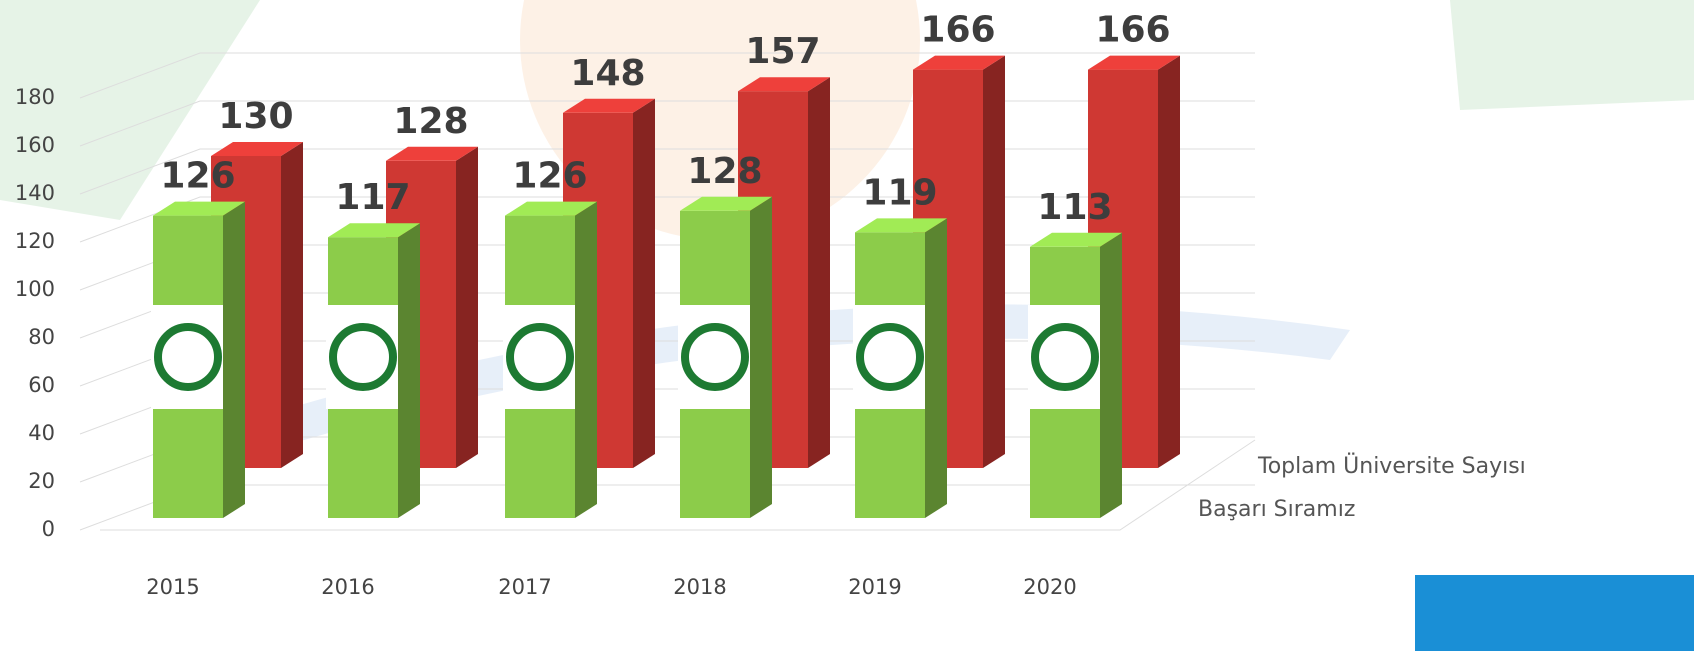  I want to click on x-tick-label: 2016, so click(347, 587).